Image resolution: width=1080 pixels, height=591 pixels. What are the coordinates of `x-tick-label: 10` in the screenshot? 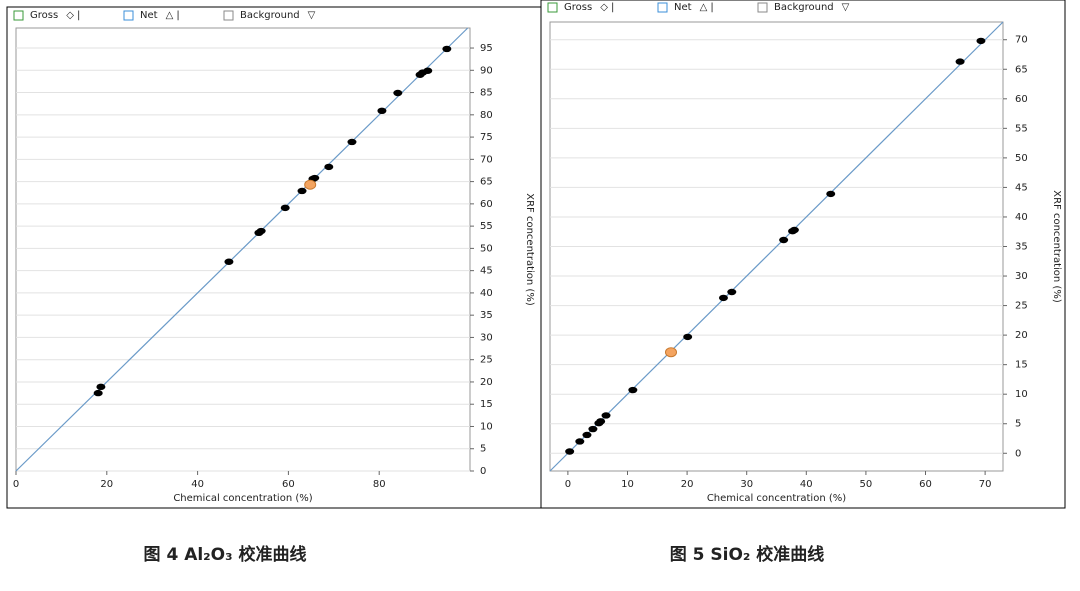 It's located at (627, 484).